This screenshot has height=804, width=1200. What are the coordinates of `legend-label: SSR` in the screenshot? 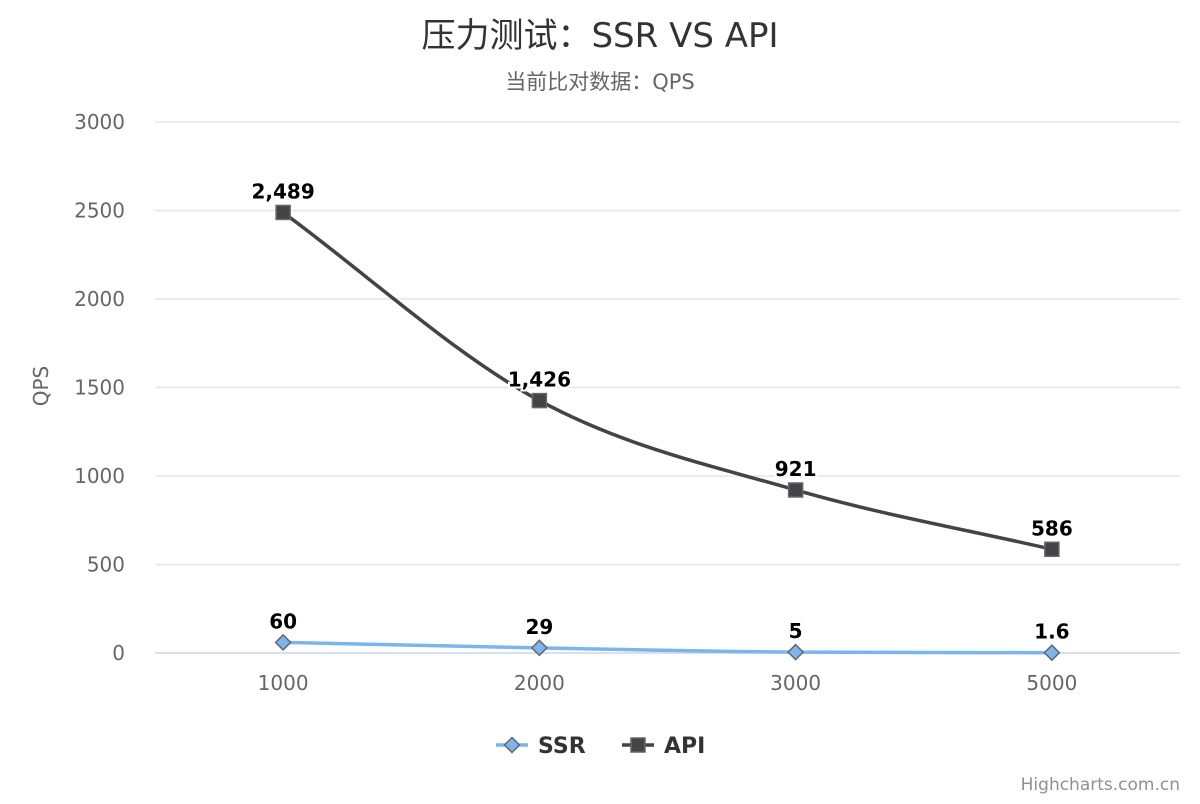 It's located at (562, 746).